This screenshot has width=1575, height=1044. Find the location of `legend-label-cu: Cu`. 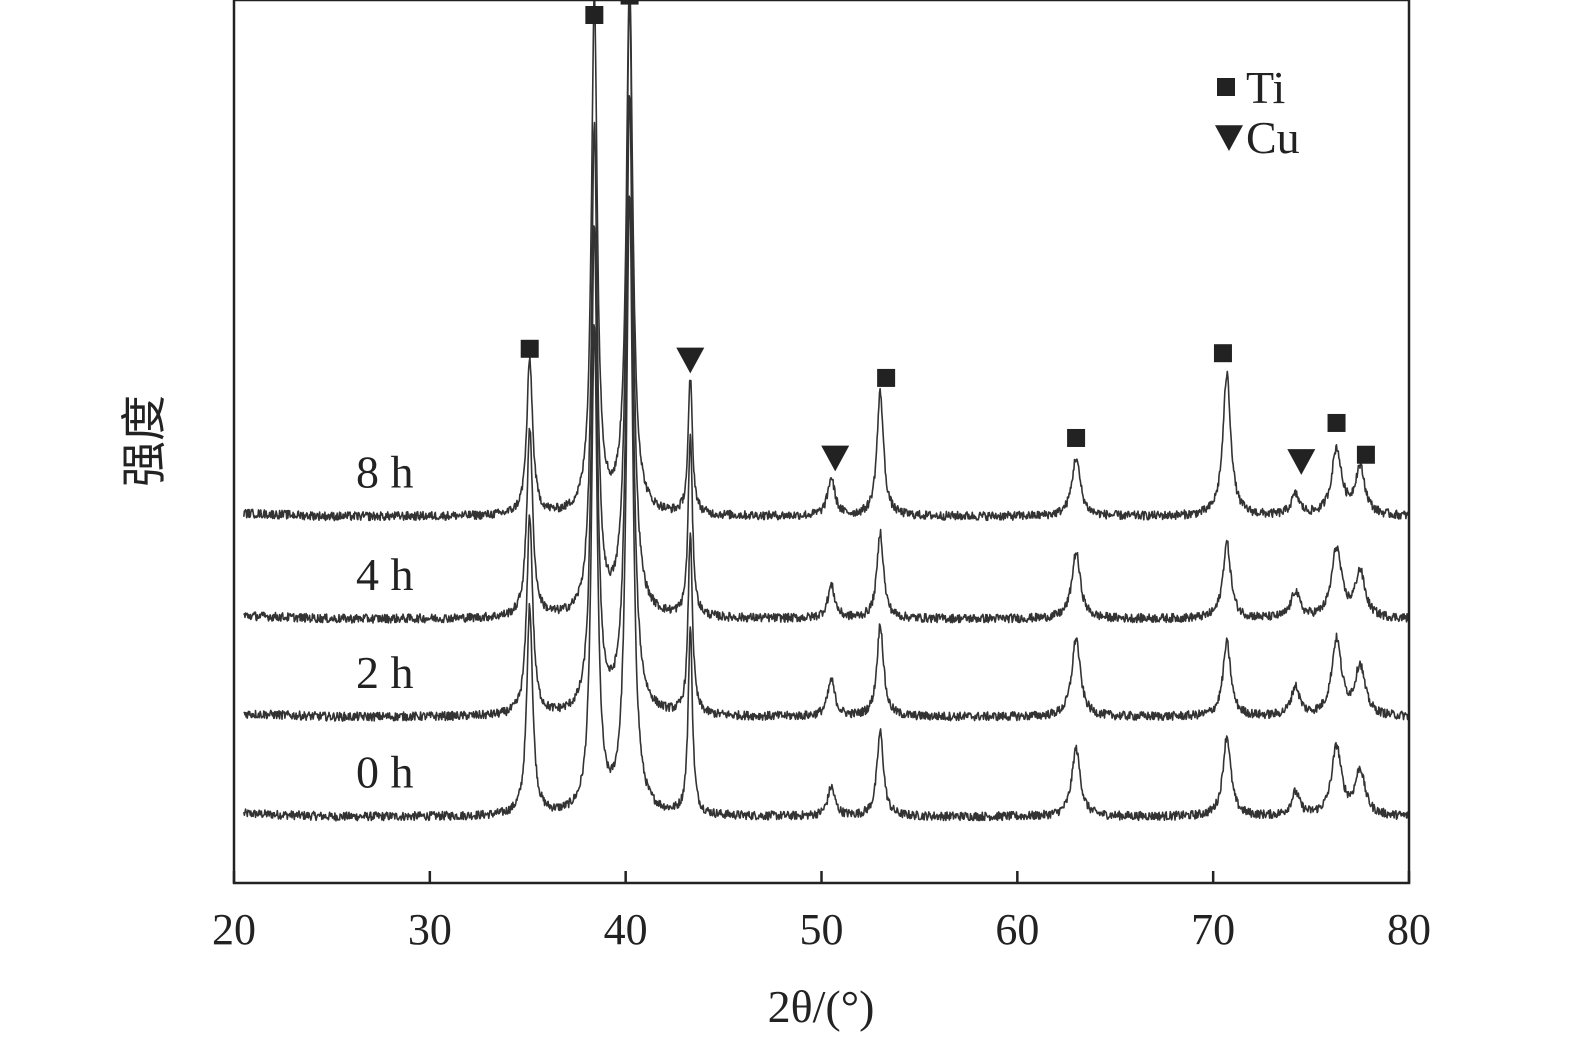

legend-label-cu: Cu is located at coordinates (1273, 137).